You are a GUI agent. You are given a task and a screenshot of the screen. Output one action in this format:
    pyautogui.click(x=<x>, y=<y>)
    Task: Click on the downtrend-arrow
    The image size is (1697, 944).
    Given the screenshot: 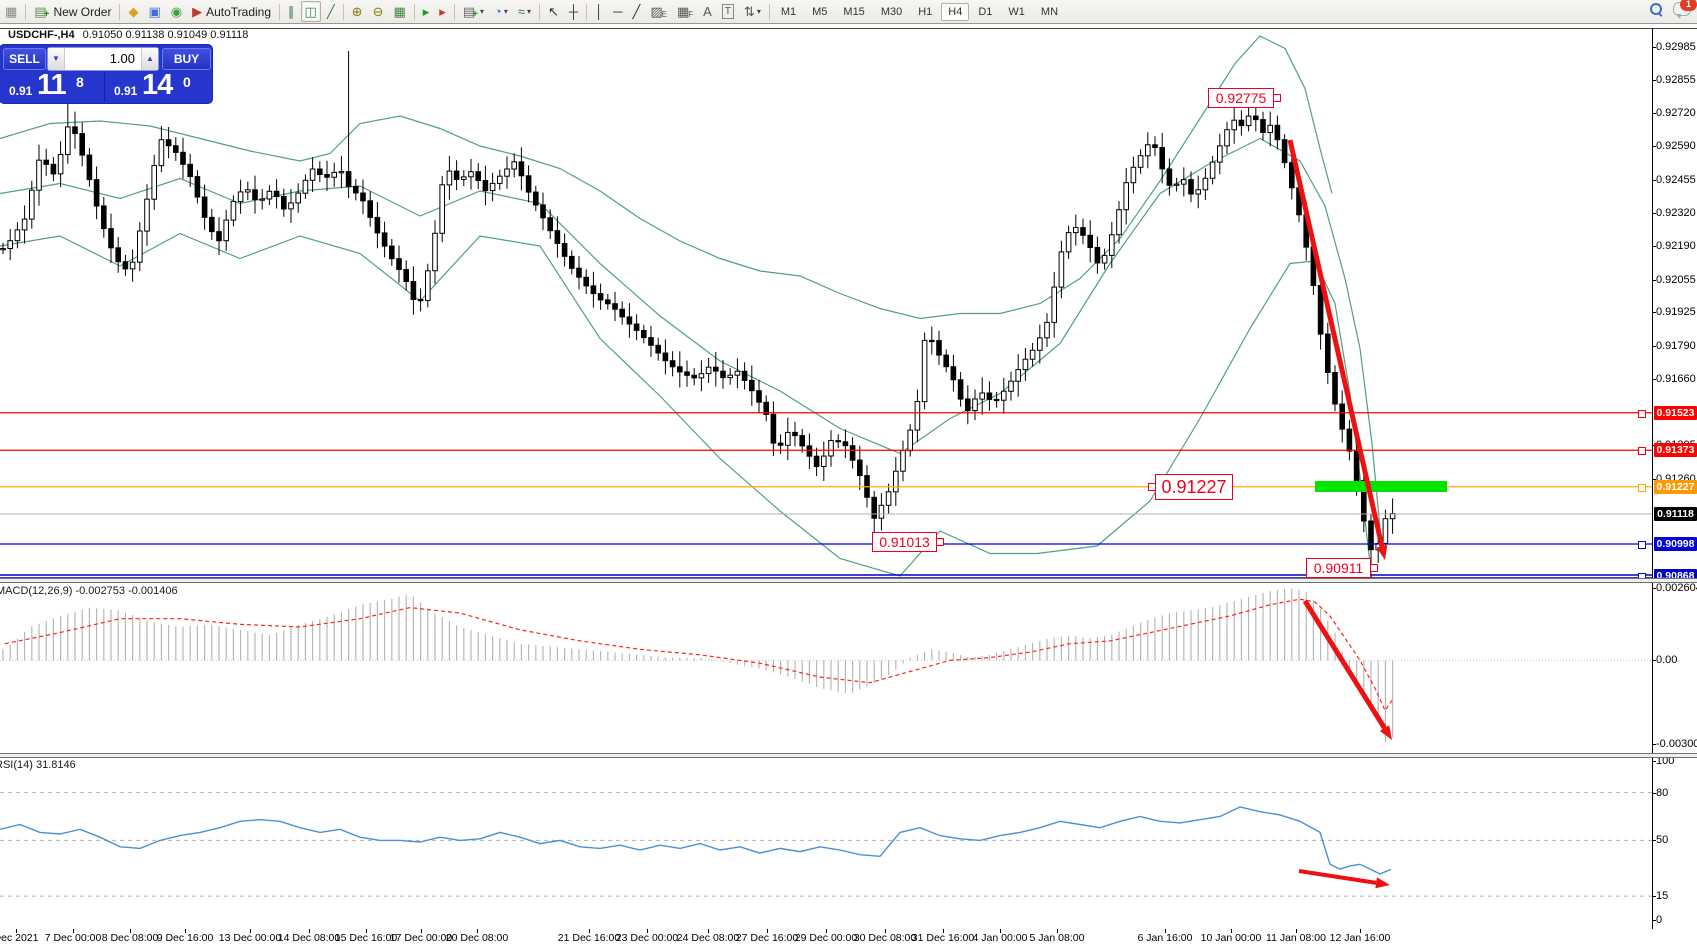 What is the action you would take?
    pyautogui.click(x=1337, y=349)
    